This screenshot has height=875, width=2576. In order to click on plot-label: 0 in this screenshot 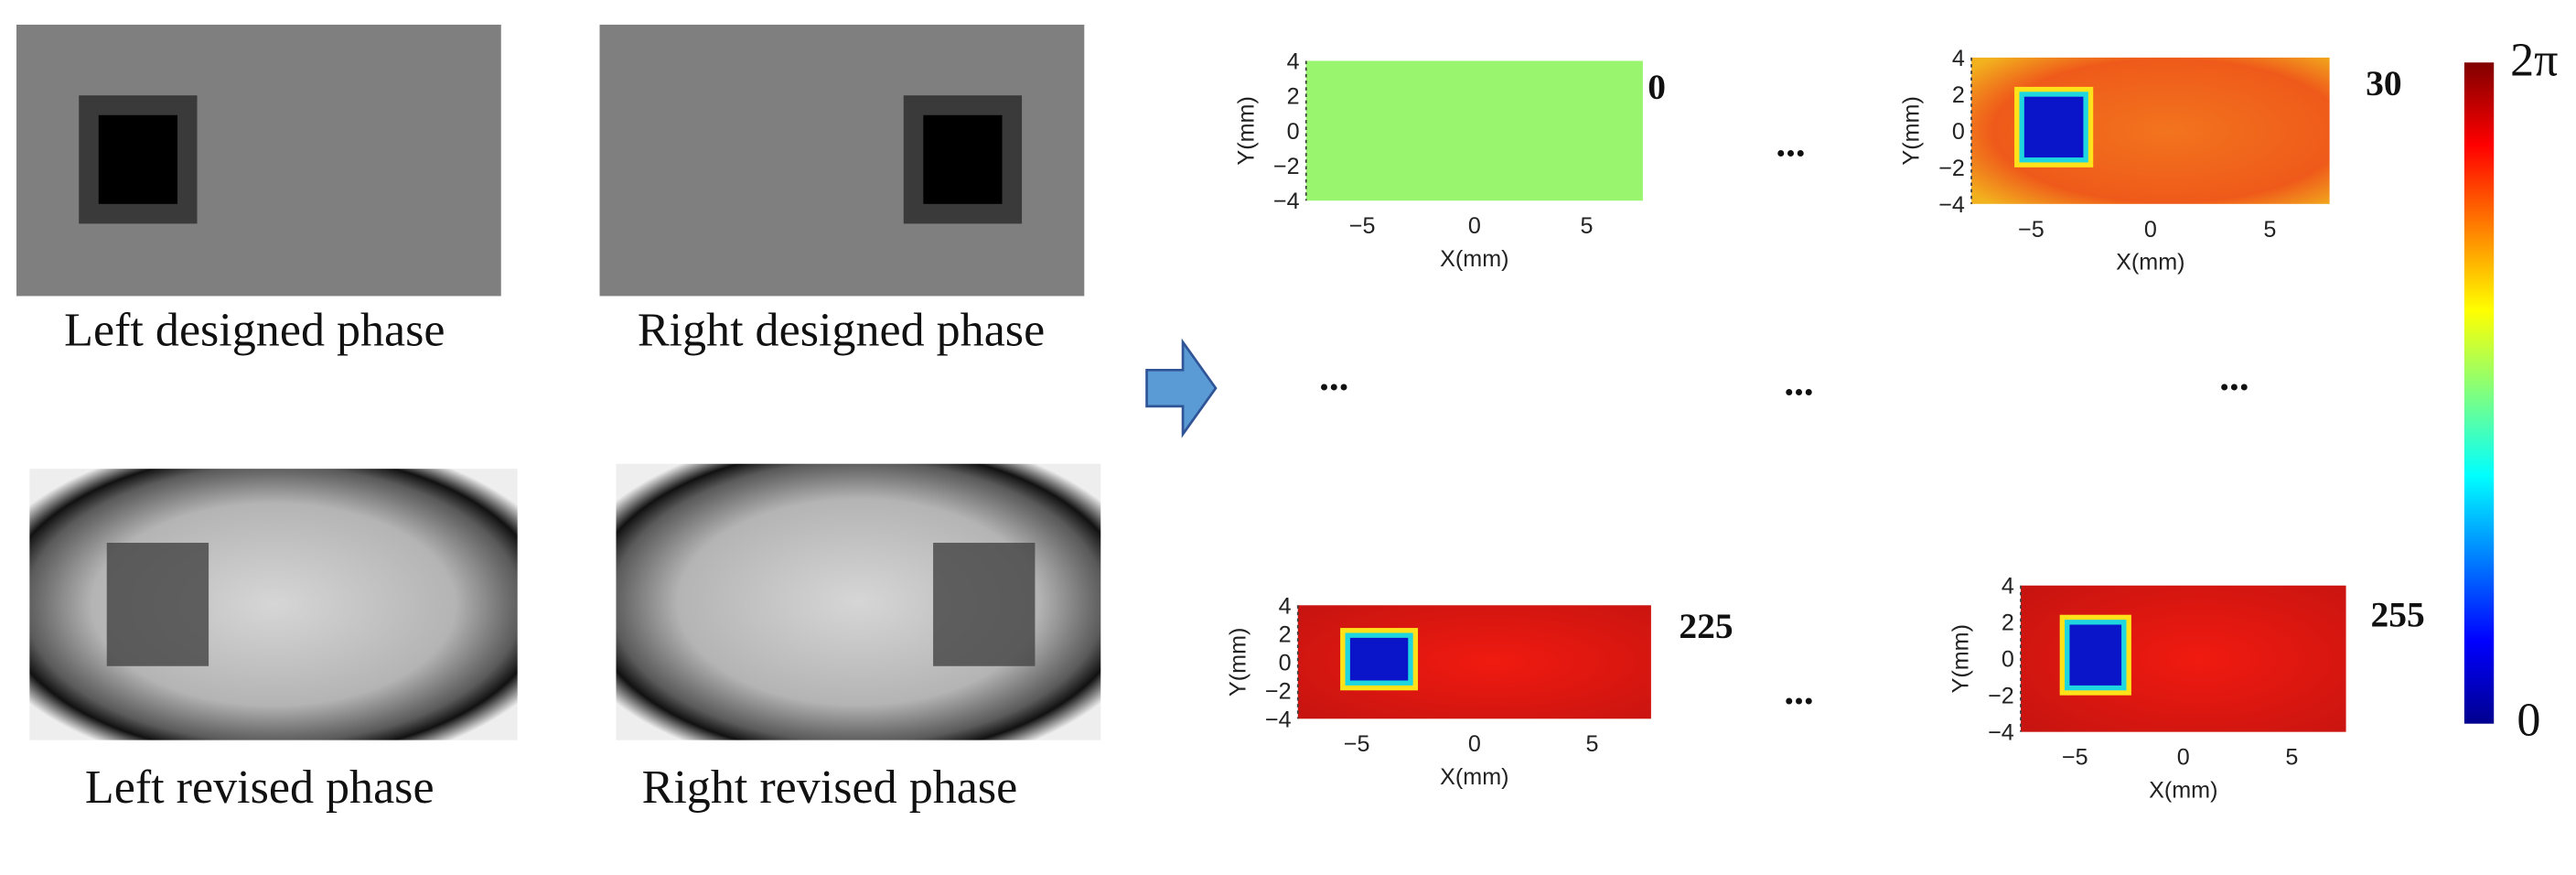, I will do `click(1657, 87)`.